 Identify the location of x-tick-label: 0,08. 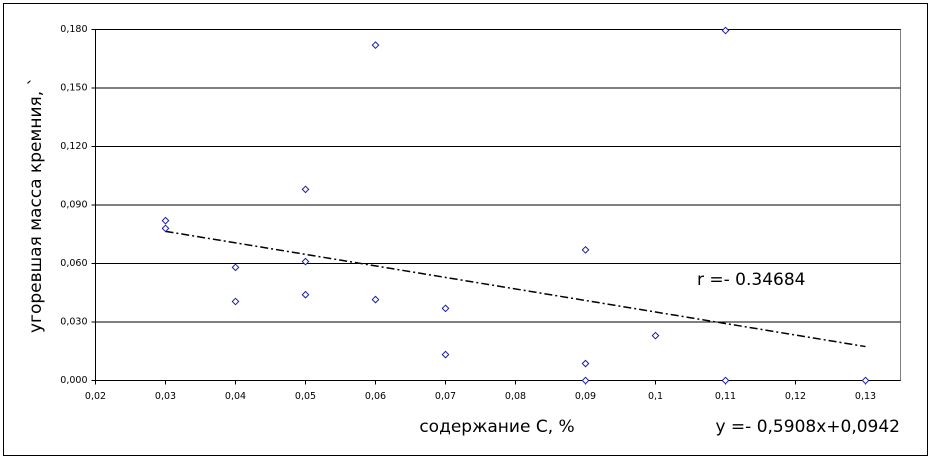
(515, 396).